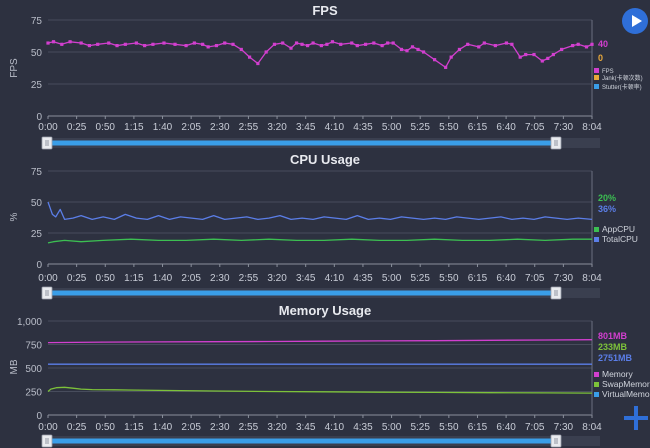 The image size is (650, 448). Describe the element at coordinates (277, 127) in the screenshot. I see `fps-xtick-label: 3:20` at that location.